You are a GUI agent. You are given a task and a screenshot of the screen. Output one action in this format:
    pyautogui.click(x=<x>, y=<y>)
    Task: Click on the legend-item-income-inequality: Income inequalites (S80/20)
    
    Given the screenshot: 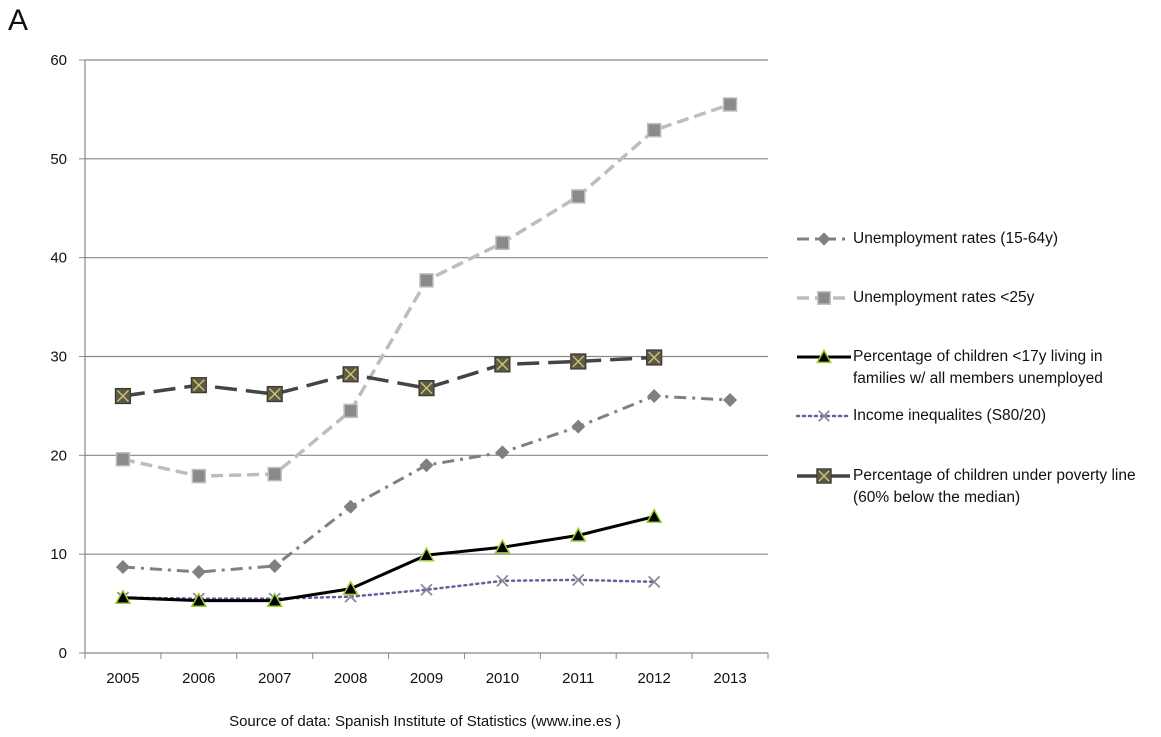 What is the action you would take?
    pyautogui.click(x=978, y=416)
    